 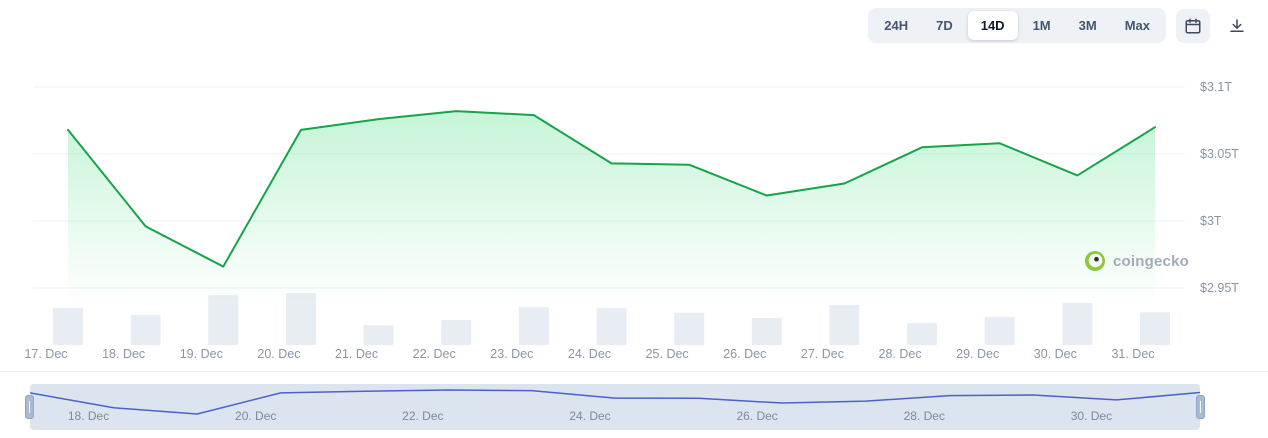 What do you see at coordinates (944, 25) in the screenshot?
I see `range-7d-button: 7D` at bounding box center [944, 25].